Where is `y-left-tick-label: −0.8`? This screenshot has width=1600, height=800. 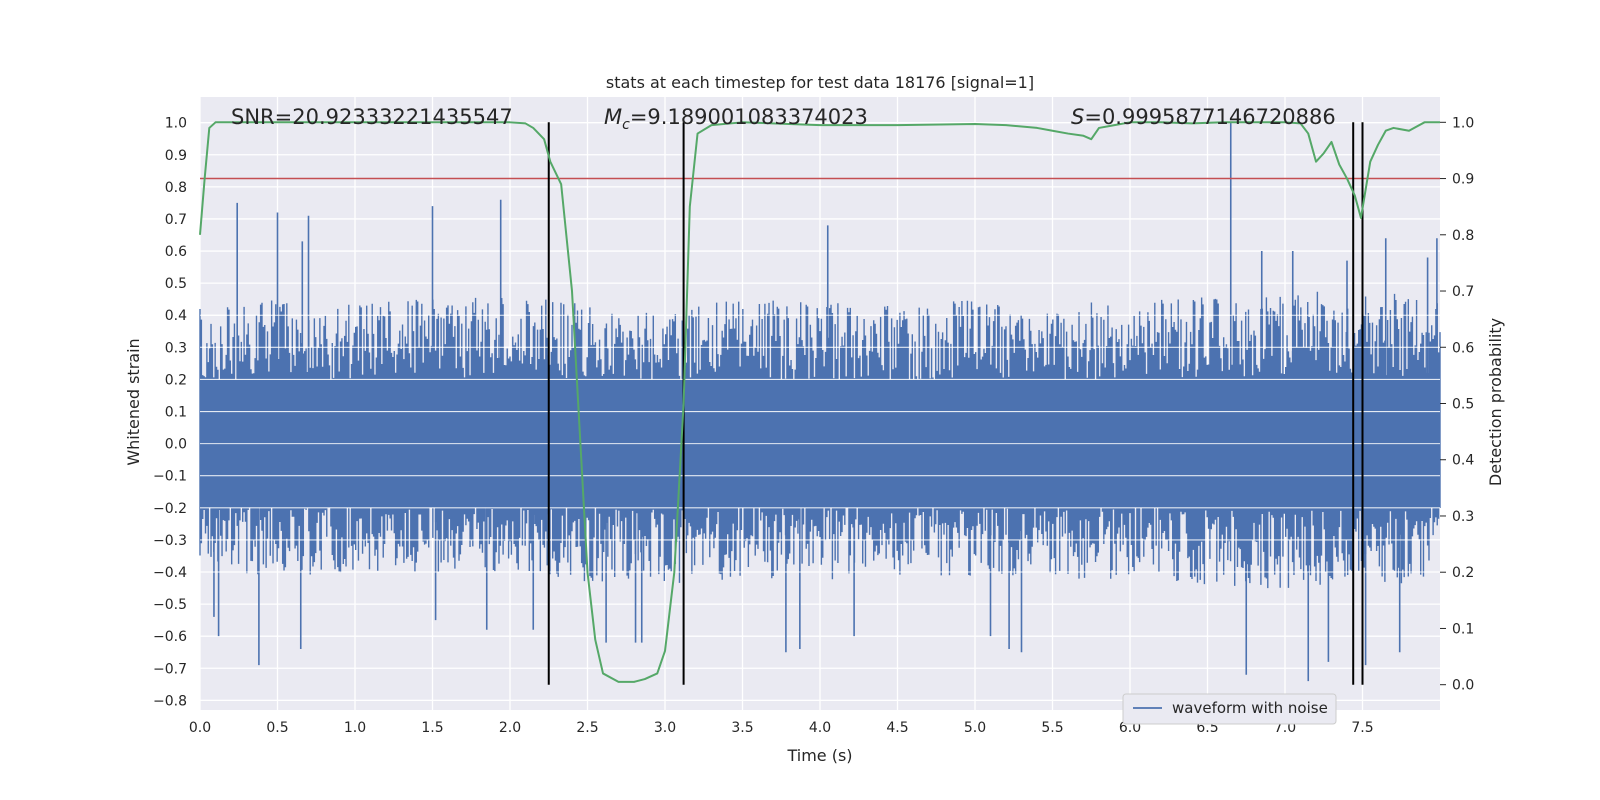 y-left-tick-label: −0.8 is located at coordinates (170, 701).